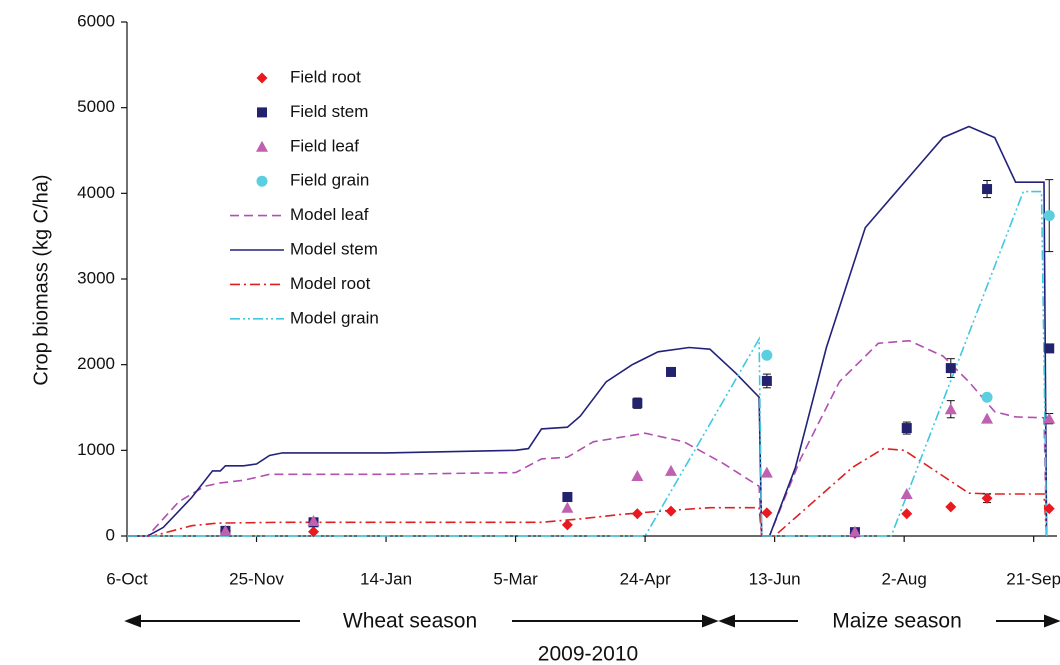 Image resolution: width=1060 pixels, height=665 pixels. Describe the element at coordinates (96, 192) in the screenshot. I see `y-tick-label: 4000` at that location.